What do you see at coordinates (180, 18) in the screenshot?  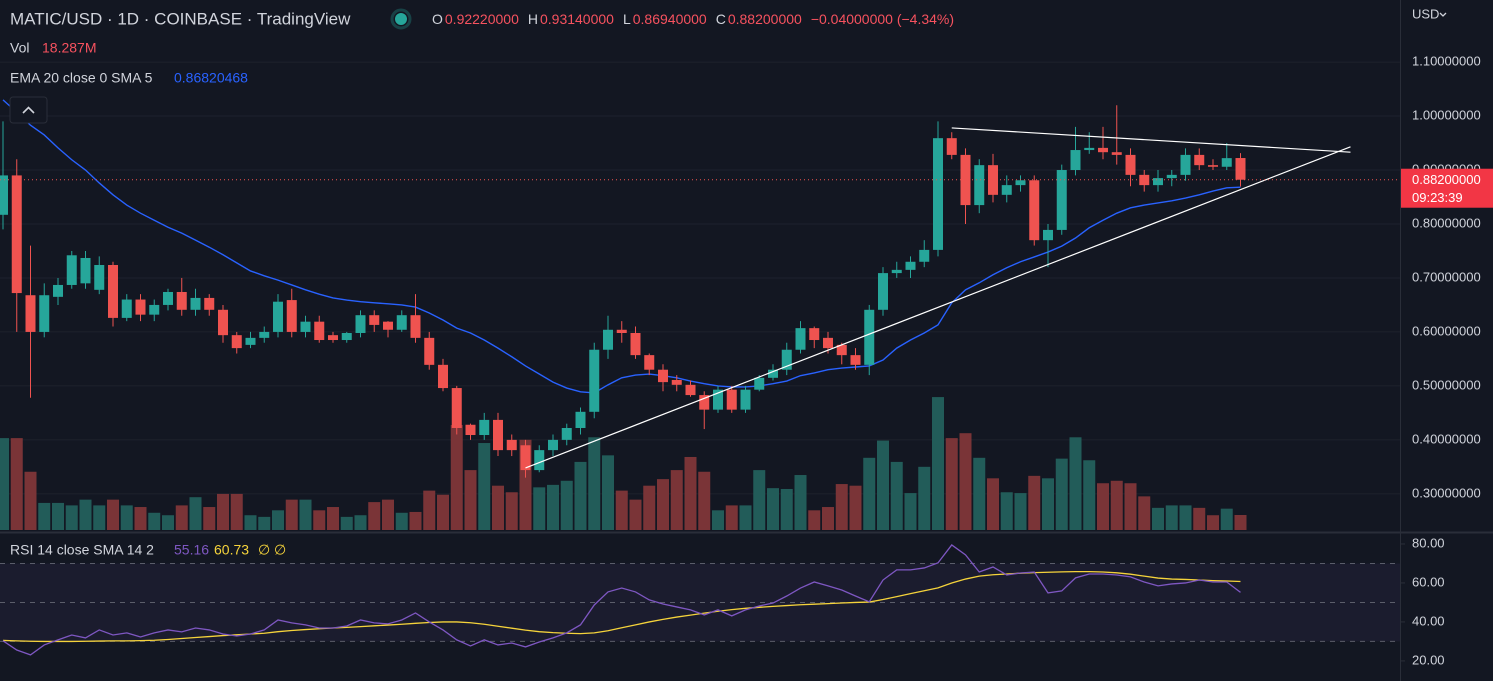 I see `symbol-title: MATIC/USD · 1D · COINBASE · TradingView` at bounding box center [180, 18].